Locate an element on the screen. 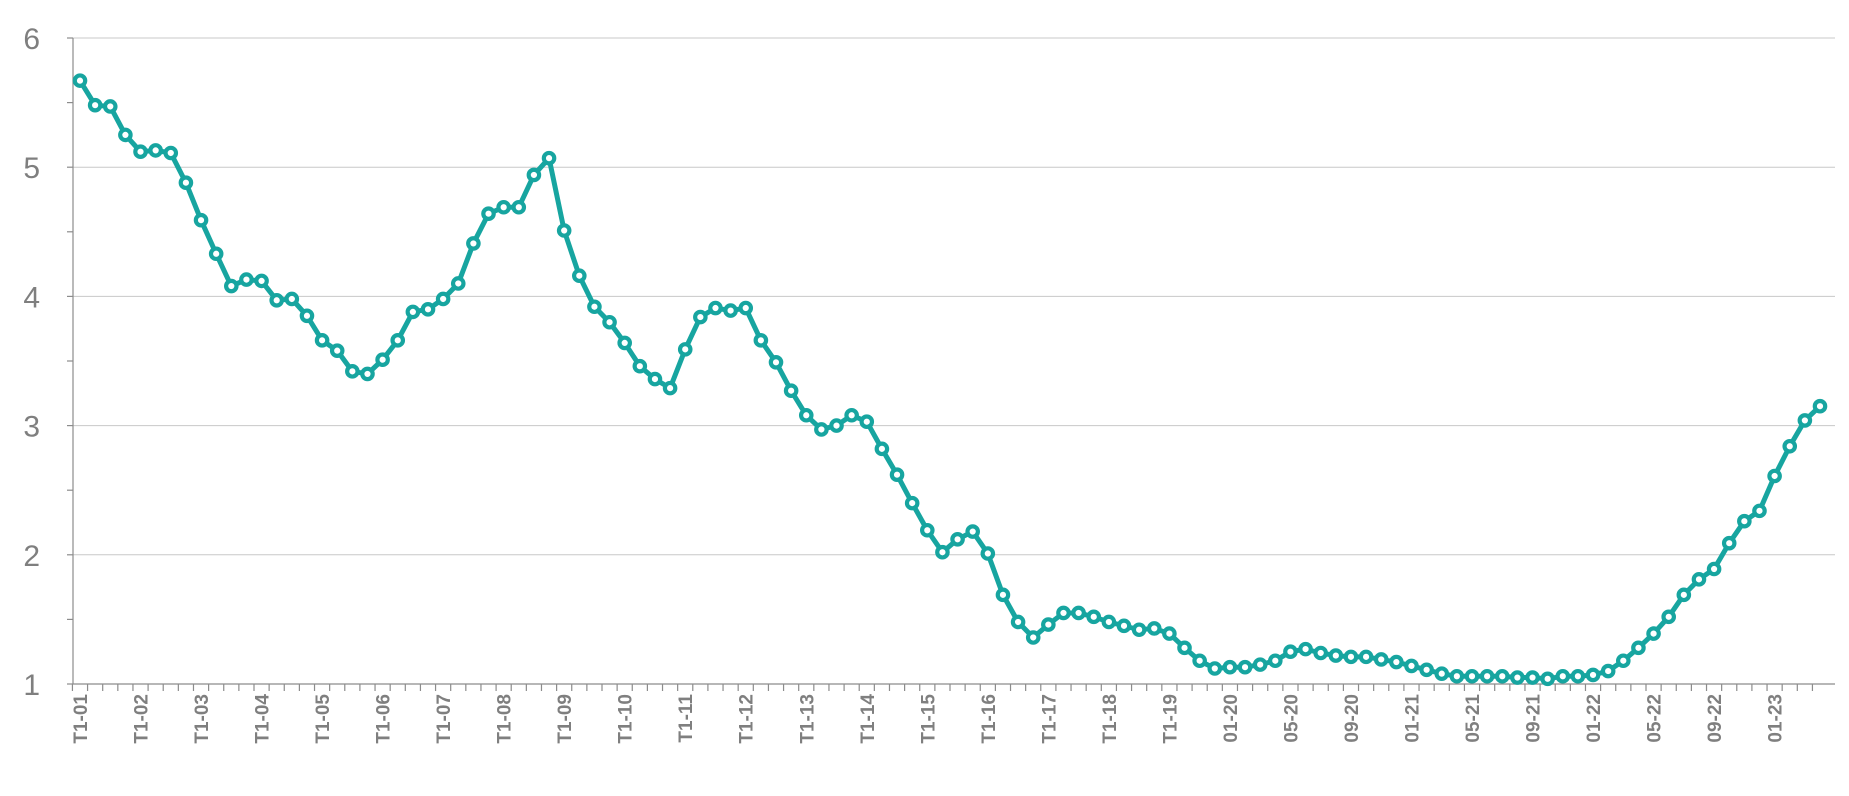  x-tick-label: 05-20 is located at coordinates (1291, 718).